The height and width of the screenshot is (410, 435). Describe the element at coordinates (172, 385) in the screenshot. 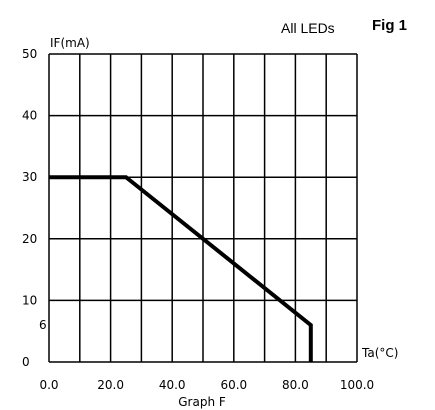

I see `x-tick-label: 40.0` at that location.